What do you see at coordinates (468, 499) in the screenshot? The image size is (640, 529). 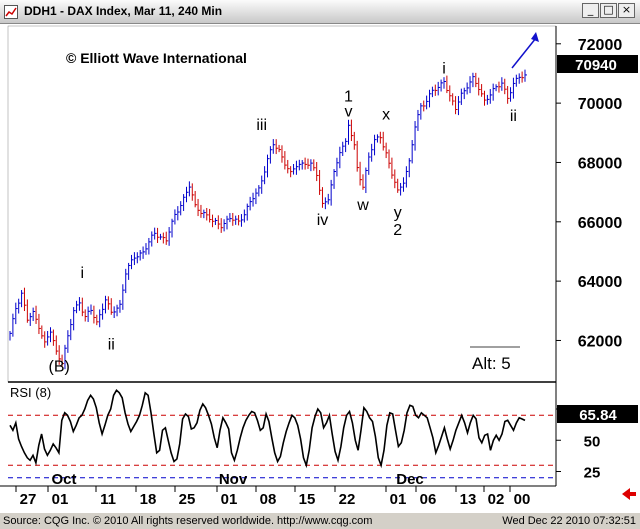 I see `time-tick-label: 13` at bounding box center [468, 499].